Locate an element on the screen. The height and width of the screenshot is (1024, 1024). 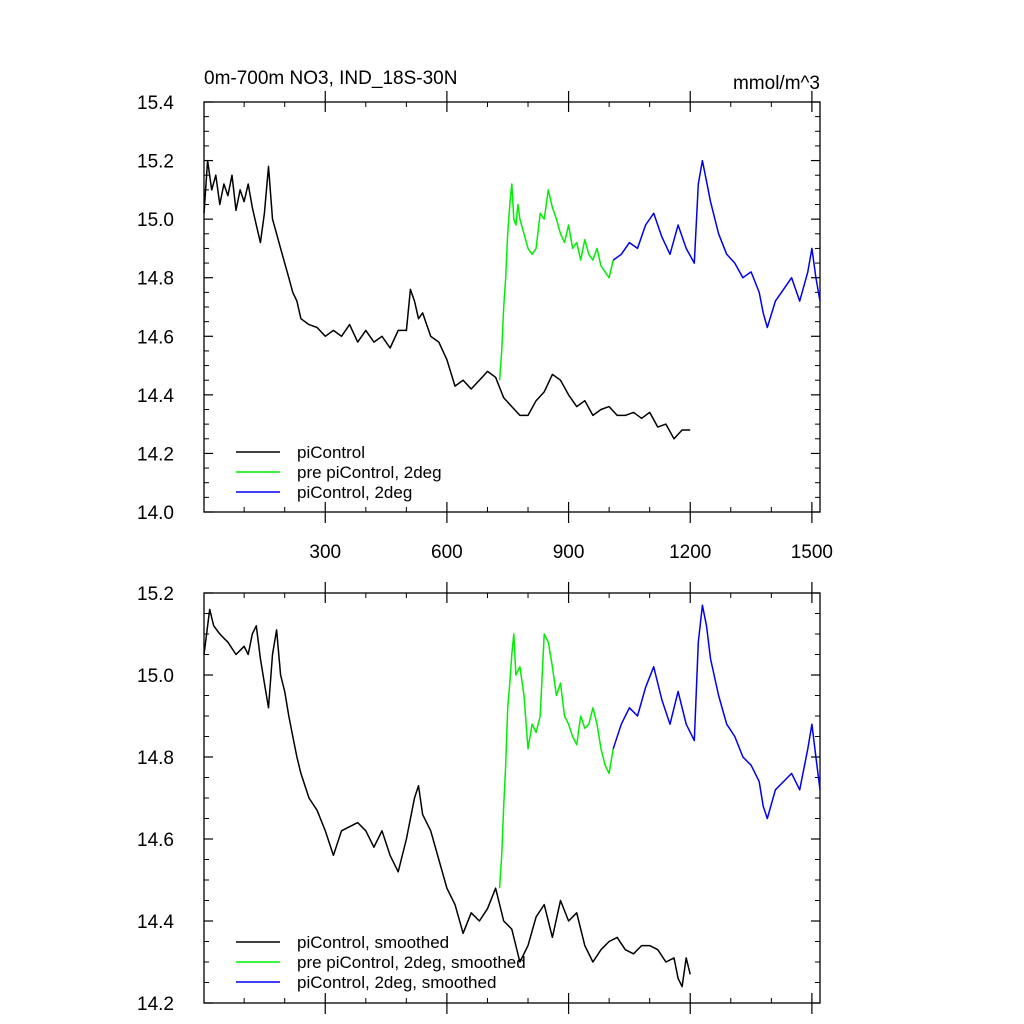
legend-label: piControl, 2deg, smoothed is located at coordinates (396, 982).